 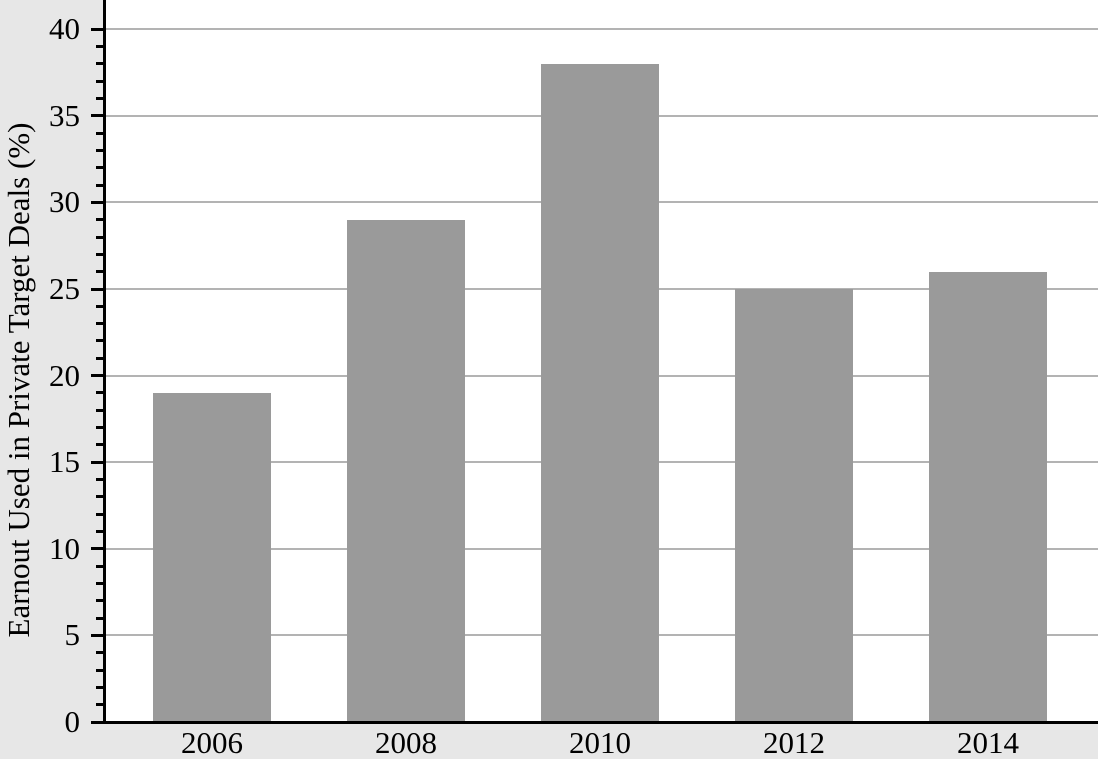 I want to click on y-tick-label-25: 25, so click(x=64, y=288).